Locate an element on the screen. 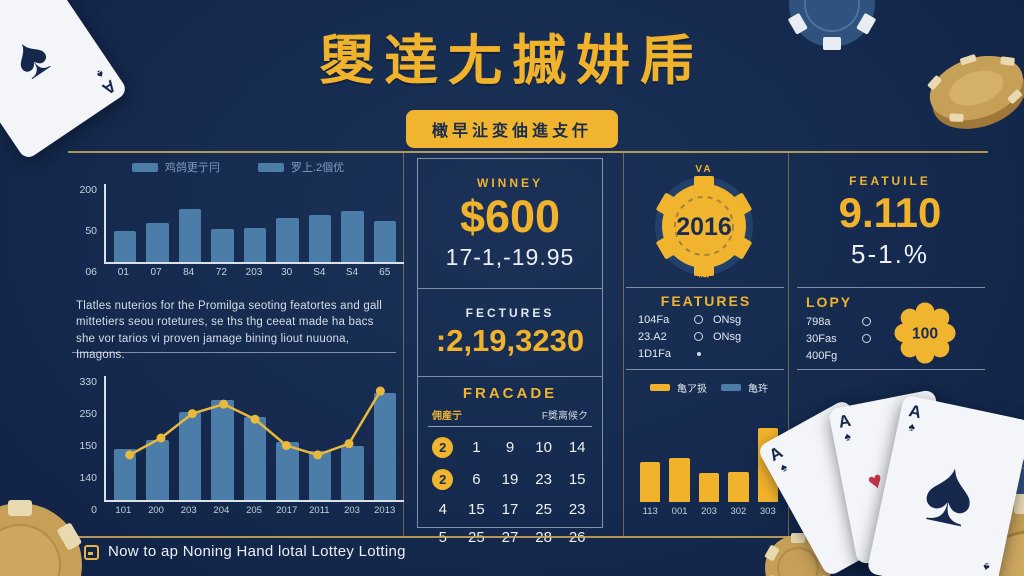 Image resolution: width=1024 pixels, height=576 pixels. table-cell: 15 is located at coordinates (476, 509).